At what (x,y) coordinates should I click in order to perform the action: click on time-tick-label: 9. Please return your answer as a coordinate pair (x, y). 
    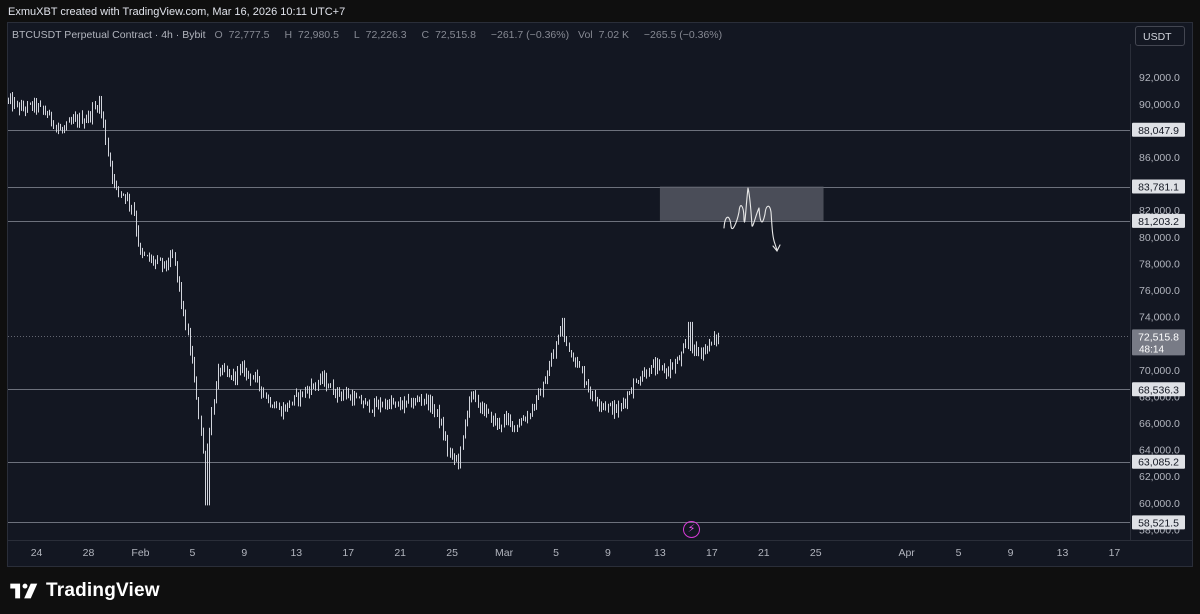
    Looking at the image, I should click on (244, 553).